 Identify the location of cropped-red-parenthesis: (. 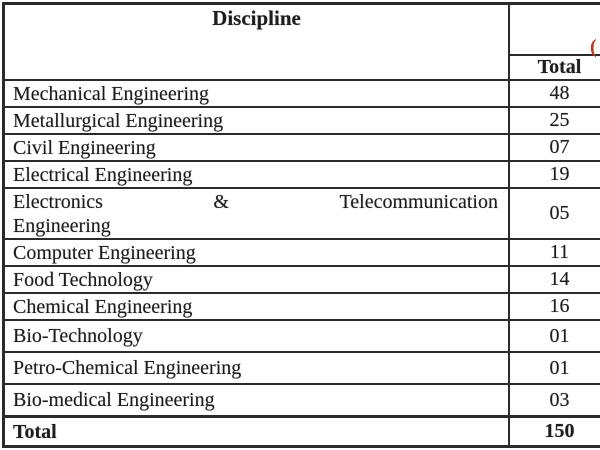
(593, 47).